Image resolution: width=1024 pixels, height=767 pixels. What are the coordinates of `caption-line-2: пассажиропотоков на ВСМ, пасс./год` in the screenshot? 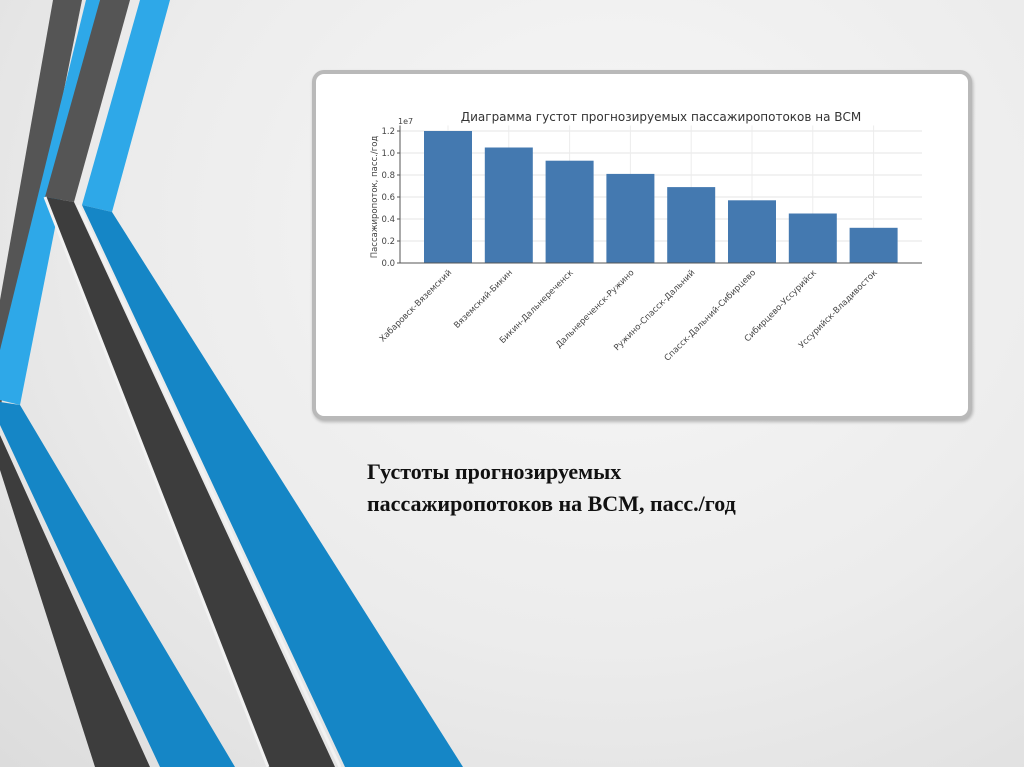 It's located at (551, 503).